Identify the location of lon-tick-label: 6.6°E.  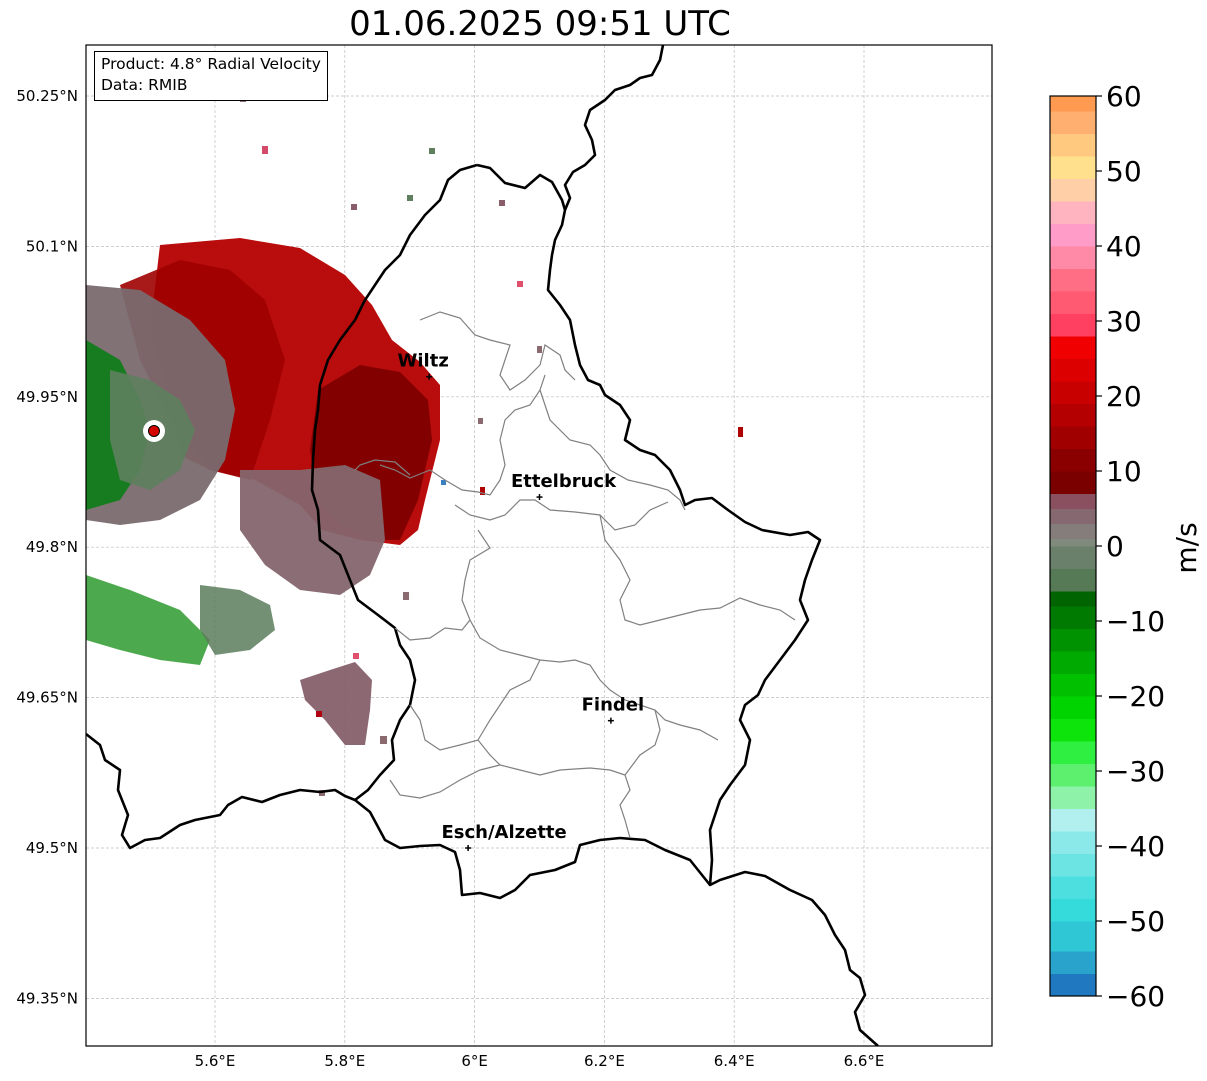
(864, 1061).